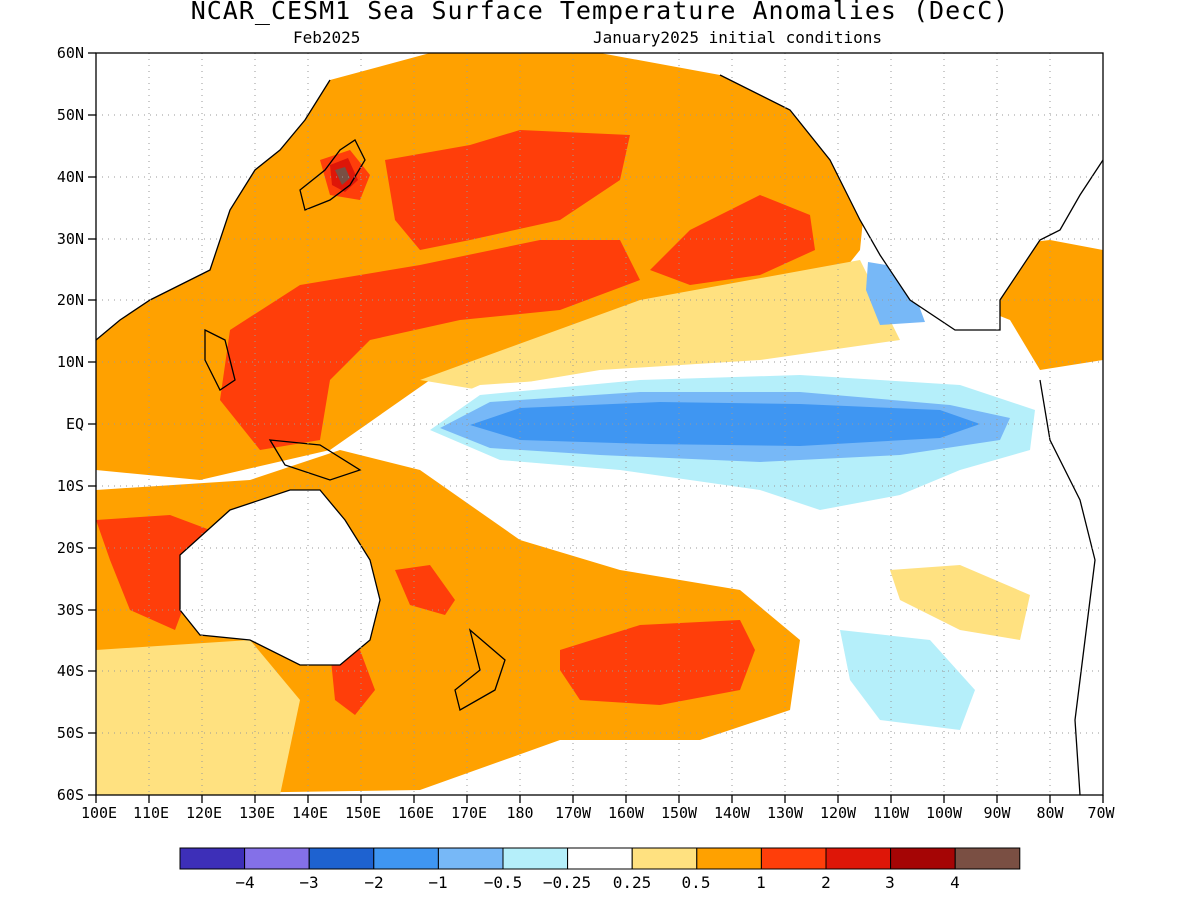 This screenshot has width=1200, height=900. I want to click on coast-japan, so click(332, 175).